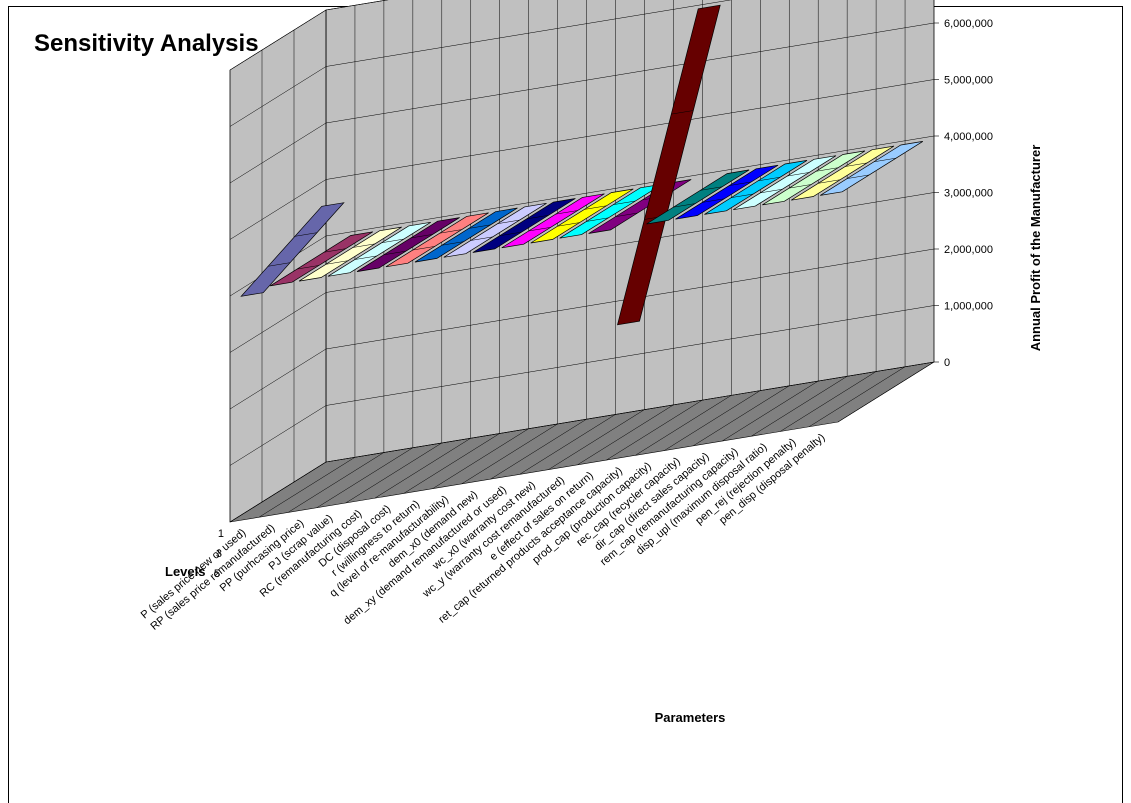 The width and height of the screenshot is (1131, 803). I want to click on x-tick-label: dem_xy (demand remanufactured or used), so click(424, 555).